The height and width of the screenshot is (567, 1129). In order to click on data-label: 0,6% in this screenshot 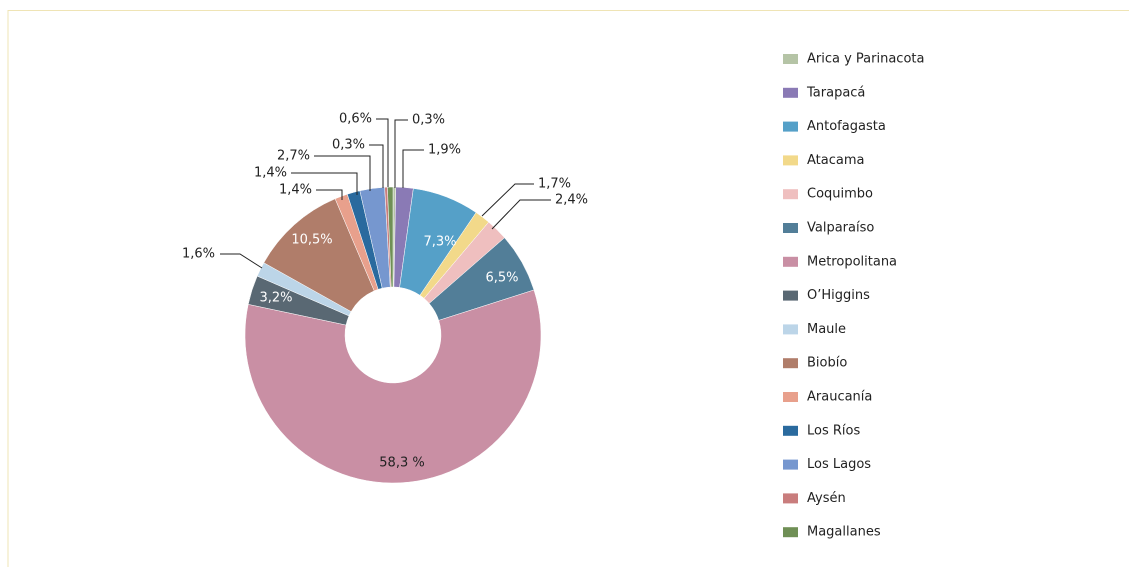, I will do `click(355, 119)`.